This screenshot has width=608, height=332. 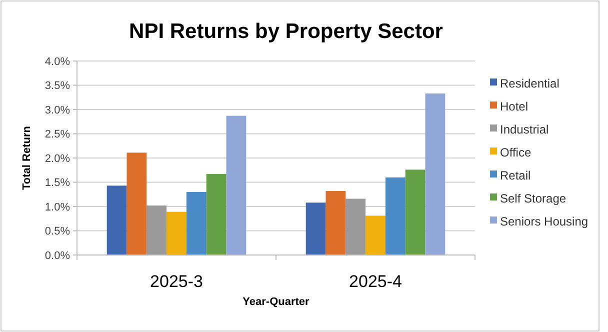 What do you see at coordinates (57, 134) in the screenshot?
I see `y-tick-label: 2.5%` at bounding box center [57, 134].